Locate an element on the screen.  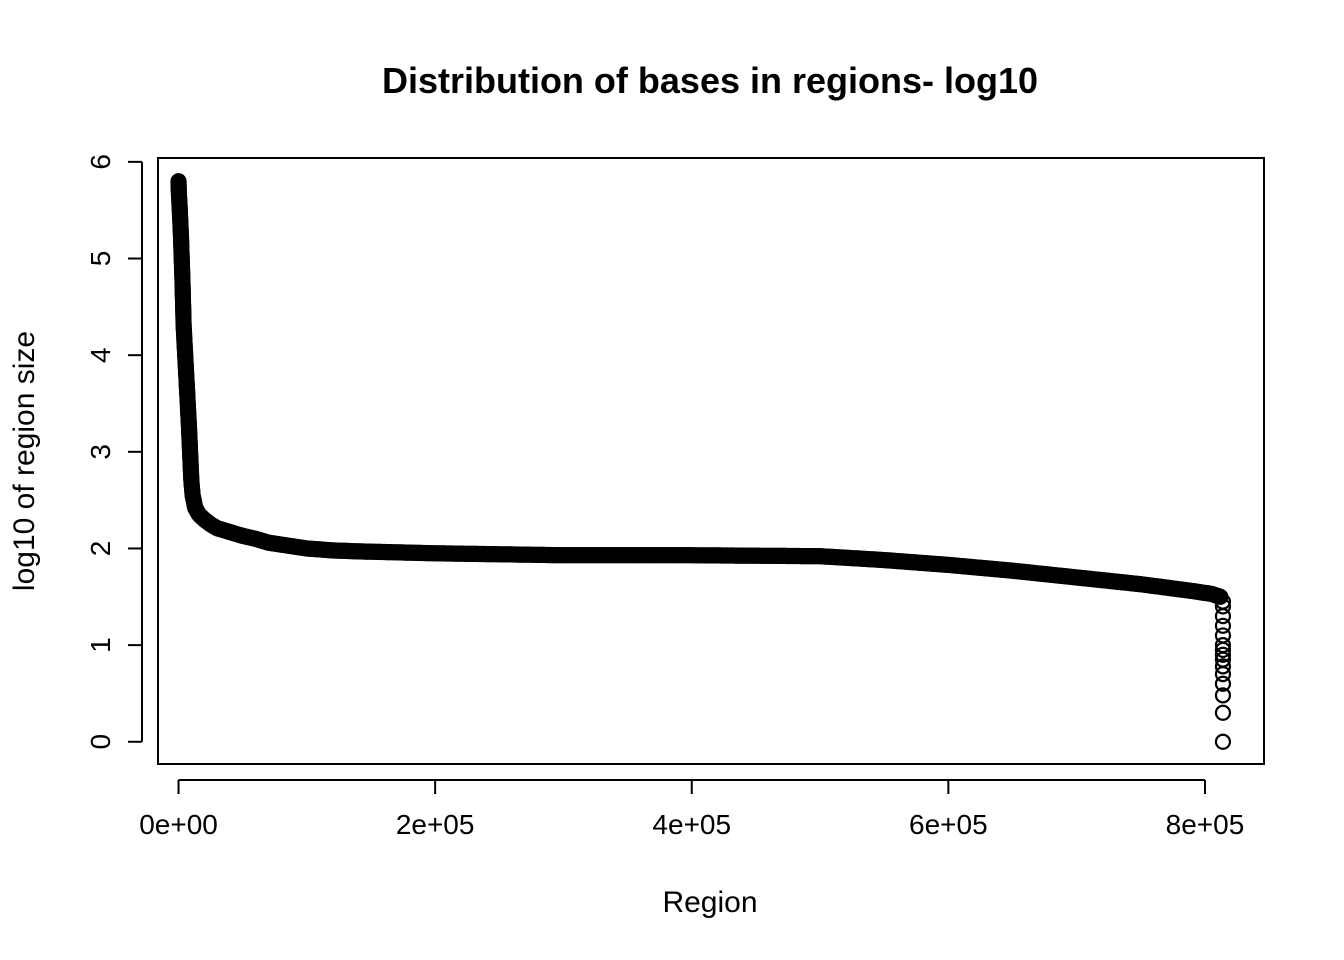
y-tick-label: 1 is located at coordinates (100, 645).